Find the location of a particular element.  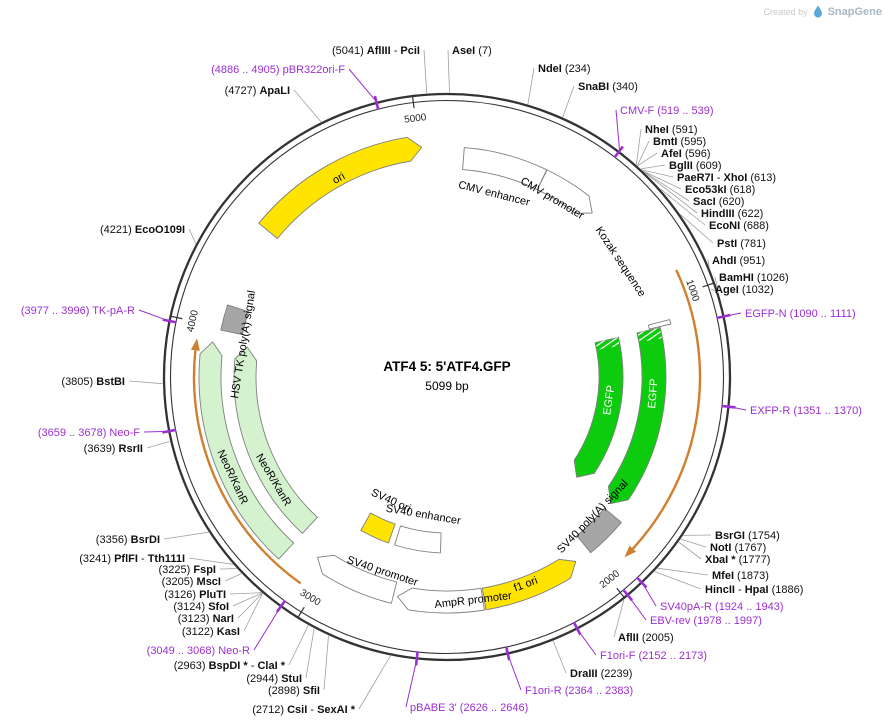

plasmid-title-group: ATF4 5: 5'ATF4.GFP 5099 bp is located at coordinates (446, 376).